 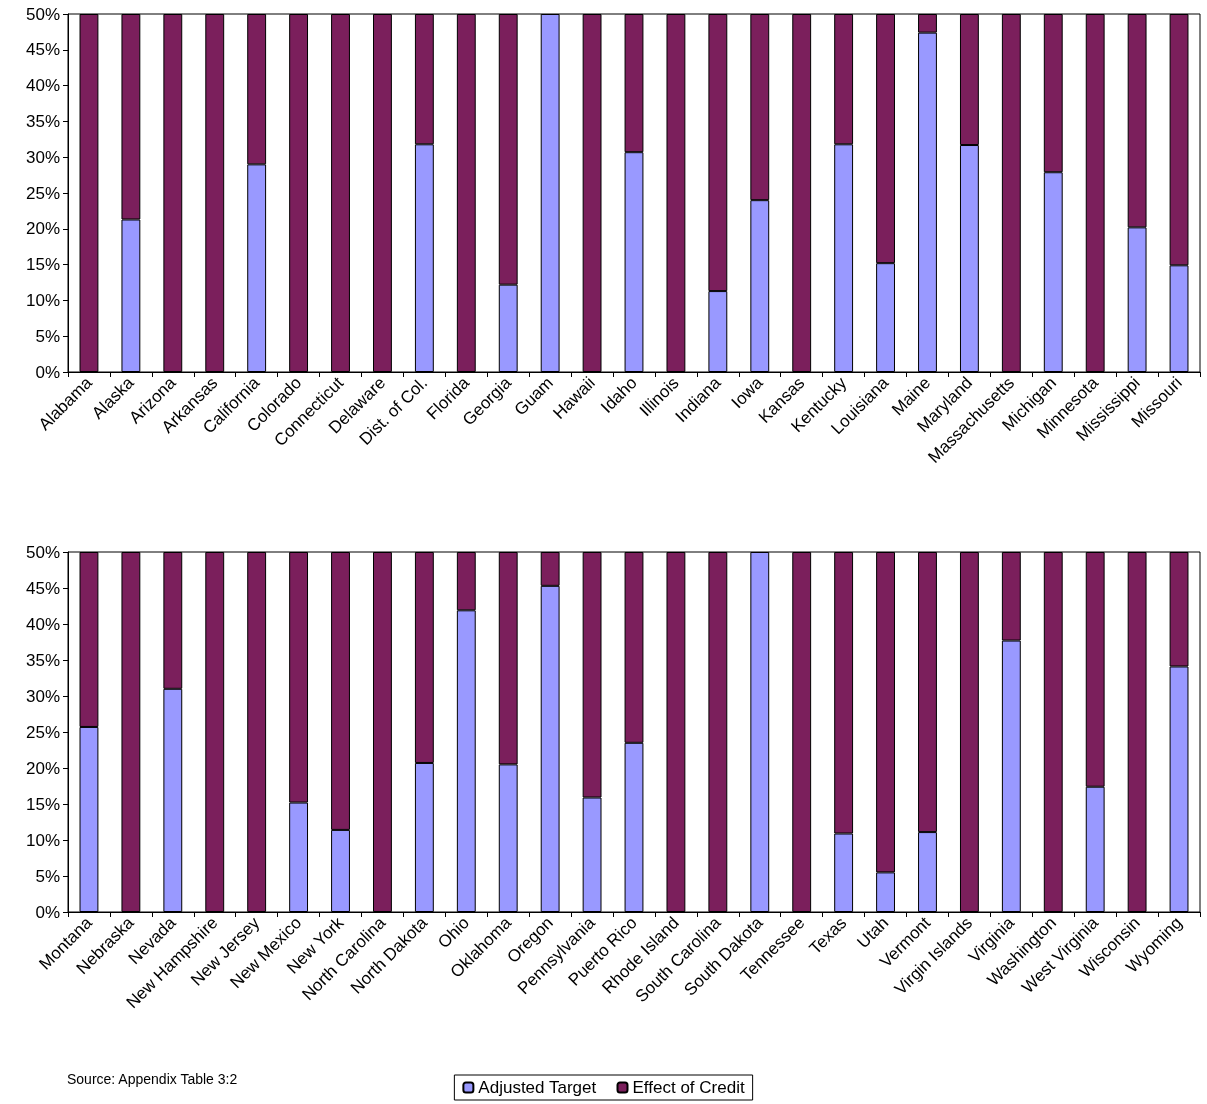 What do you see at coordinates (537, 1087) in the screenshot?
I see `legend-label: Adjusted Target` at bounding box center [537, 1087].